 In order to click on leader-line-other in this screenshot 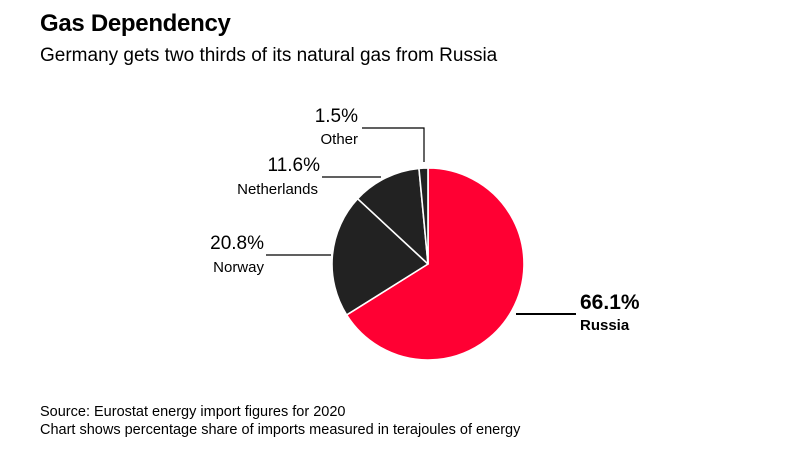, I will do `click(393, 144)`.